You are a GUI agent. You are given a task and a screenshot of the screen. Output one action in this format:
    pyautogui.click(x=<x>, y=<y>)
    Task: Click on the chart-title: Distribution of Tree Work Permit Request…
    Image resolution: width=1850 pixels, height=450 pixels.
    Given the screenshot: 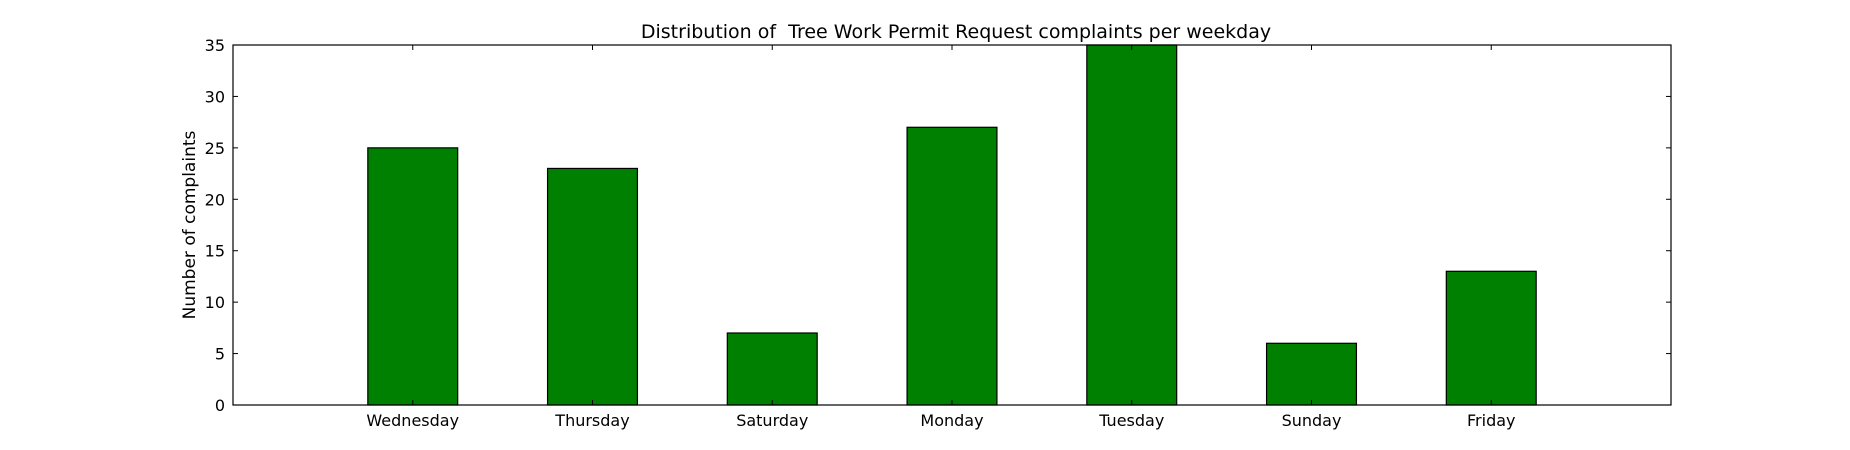 What is the action you would take?
    pyautogui.click(x=956, y=32)
    